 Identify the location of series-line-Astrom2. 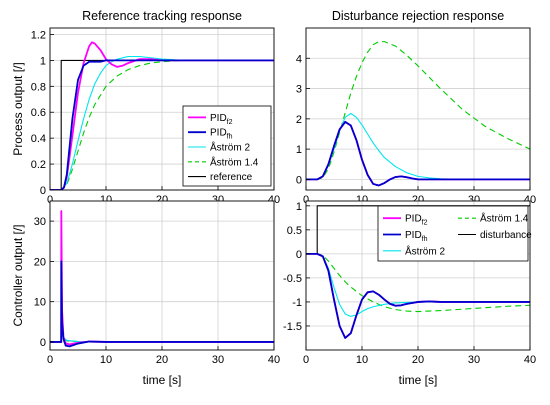
(162, 122).